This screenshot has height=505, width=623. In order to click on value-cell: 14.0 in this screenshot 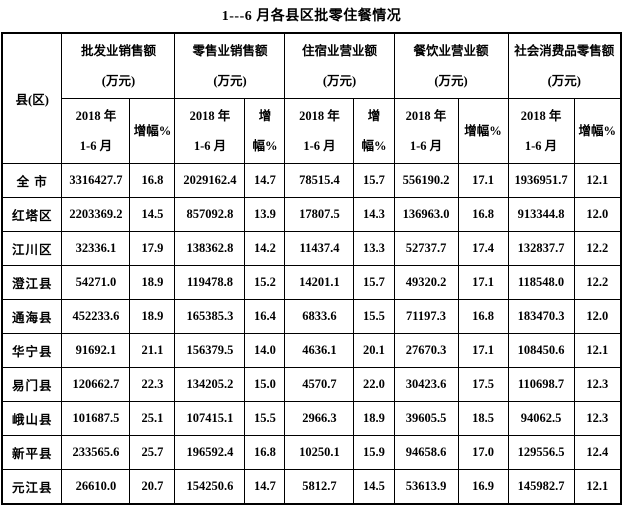, I will do `click(265, 350)`.